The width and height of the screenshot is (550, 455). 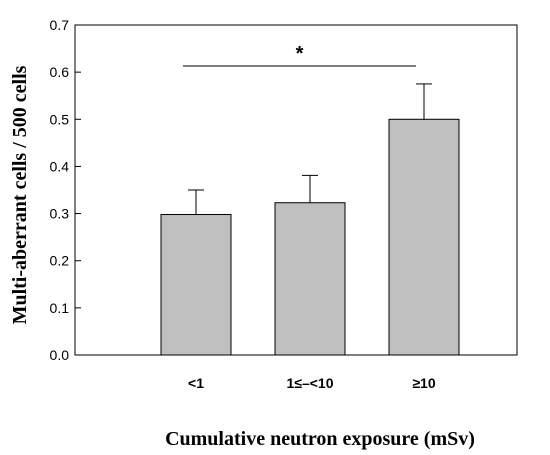 I want to click on y-tick-label: 0.3, so click(x=60, y=214).